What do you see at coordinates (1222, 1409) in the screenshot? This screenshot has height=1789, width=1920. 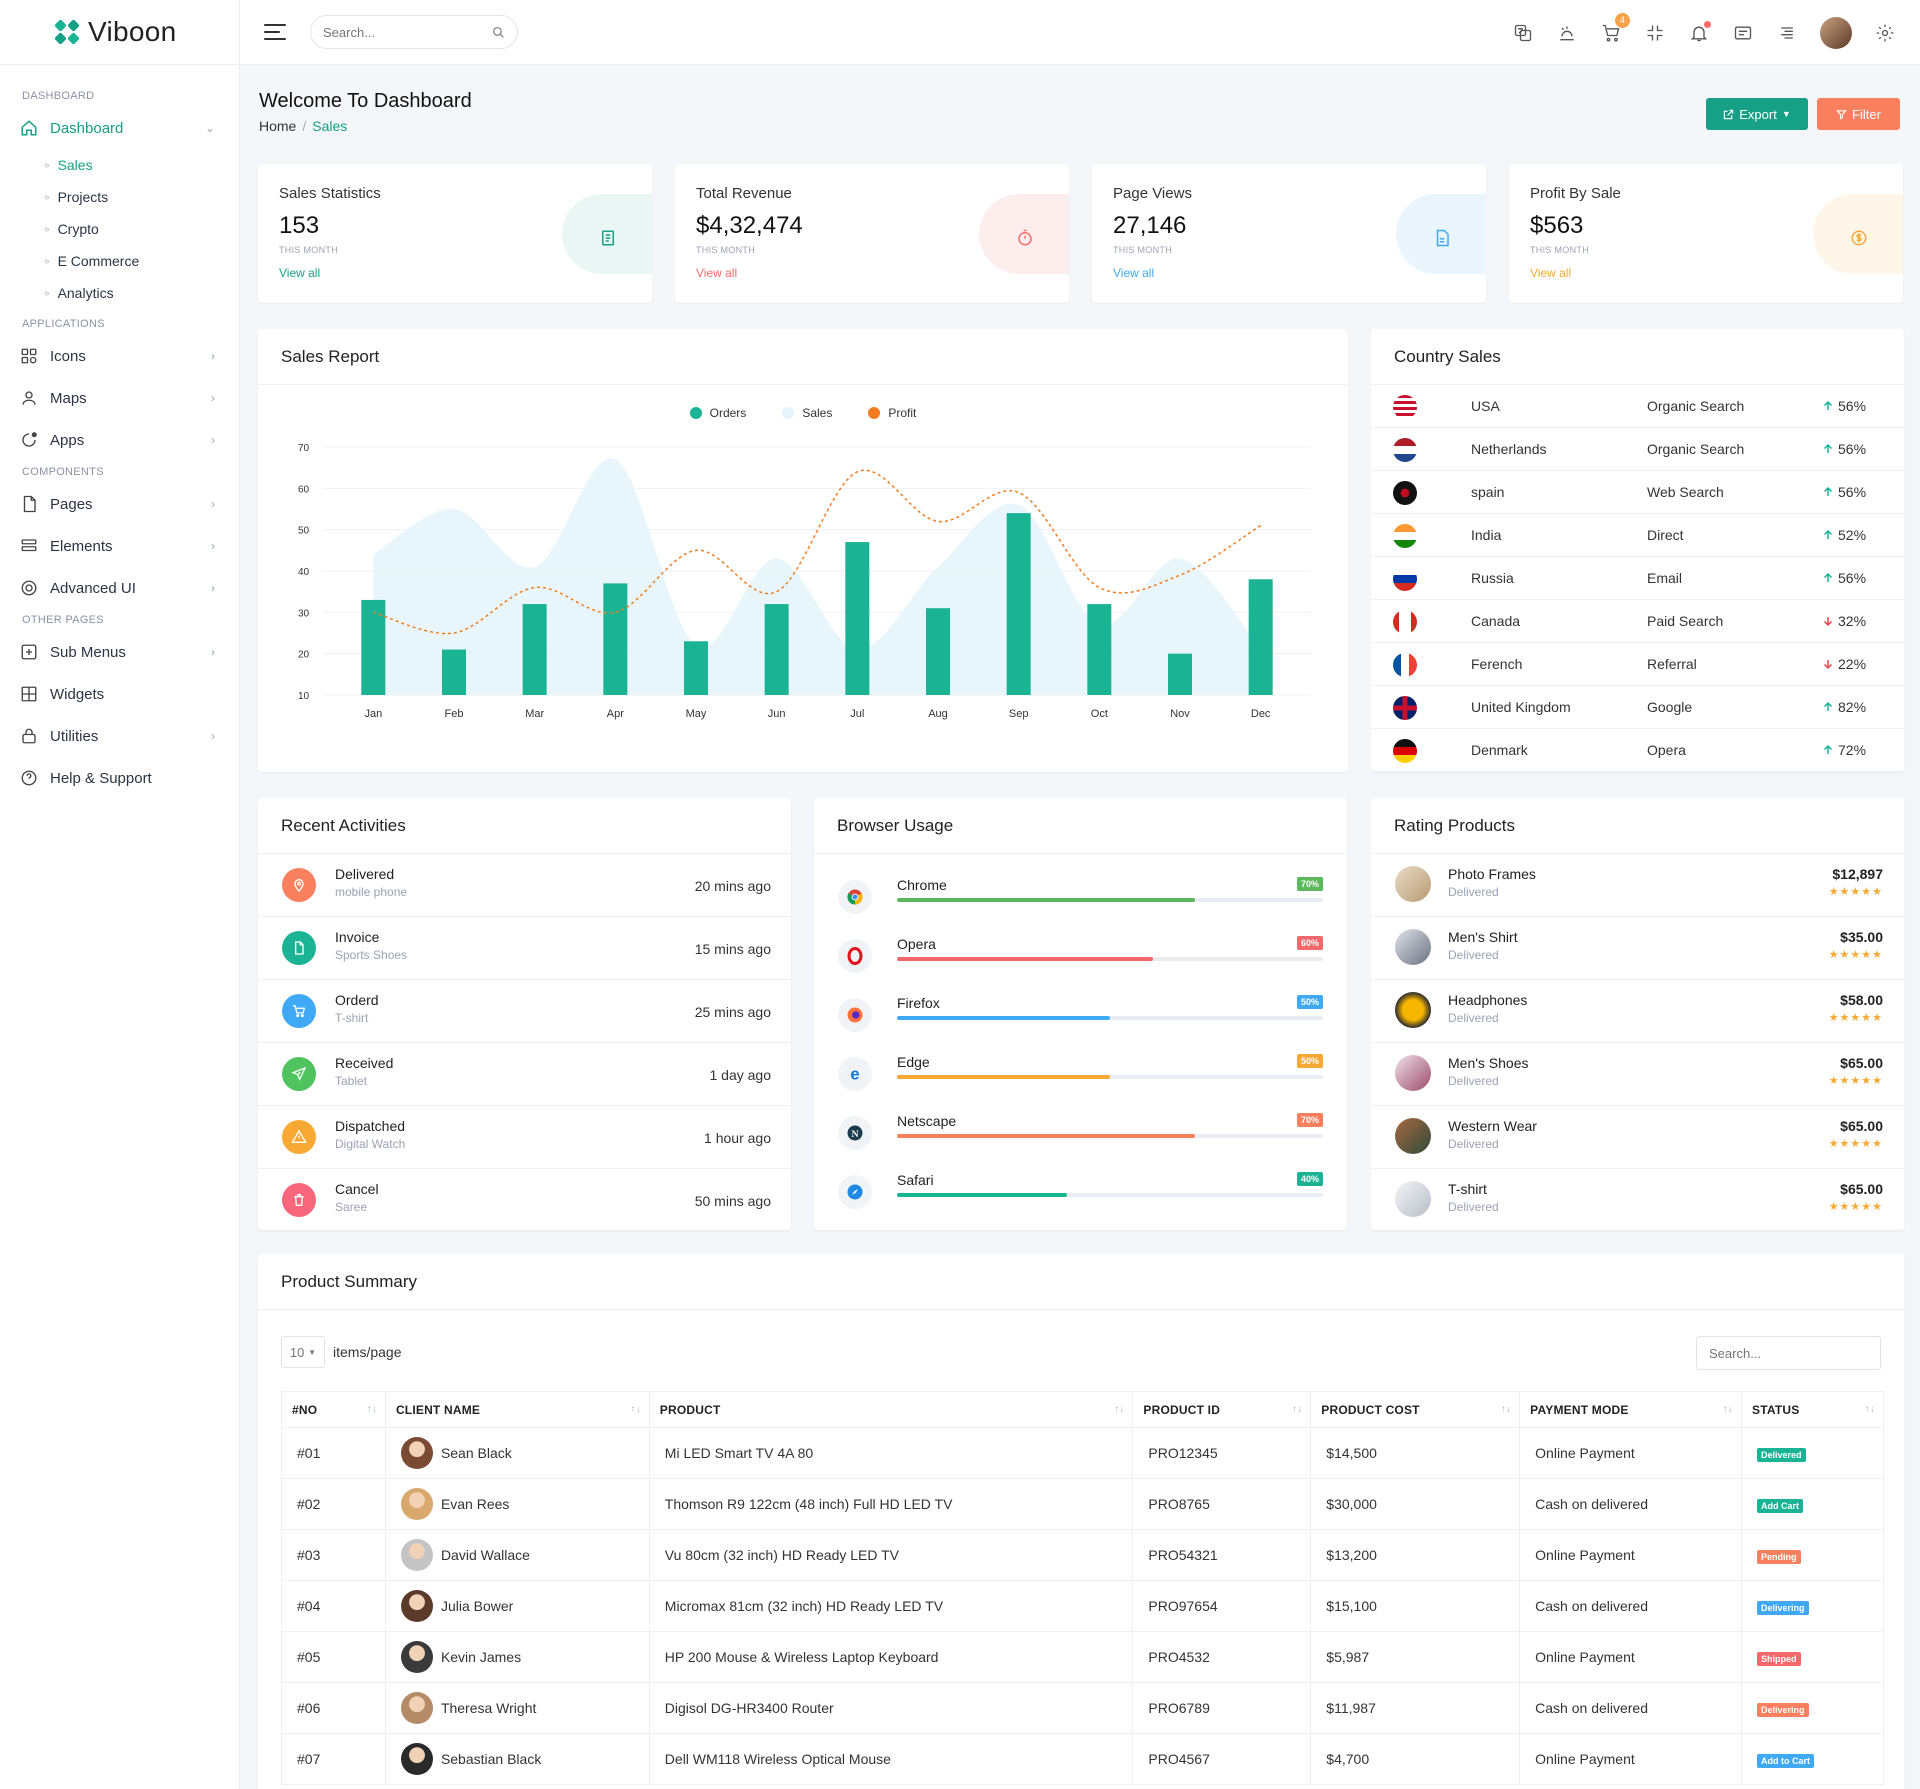 I see `column-header: PRODUCT ID ↑↓` at bounding box center [1222, 1409].